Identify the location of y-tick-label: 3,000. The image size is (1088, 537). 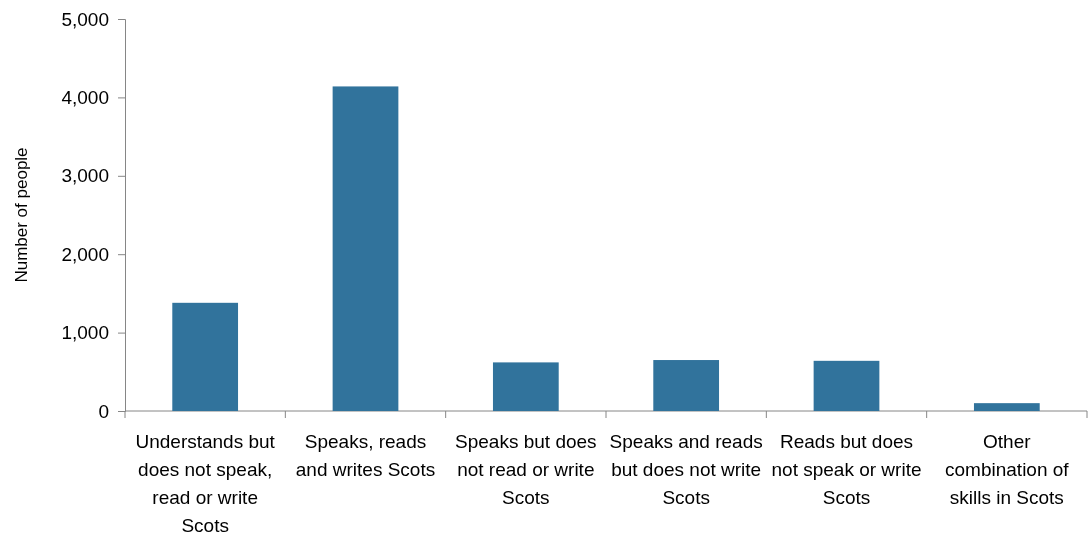
(85, 176).